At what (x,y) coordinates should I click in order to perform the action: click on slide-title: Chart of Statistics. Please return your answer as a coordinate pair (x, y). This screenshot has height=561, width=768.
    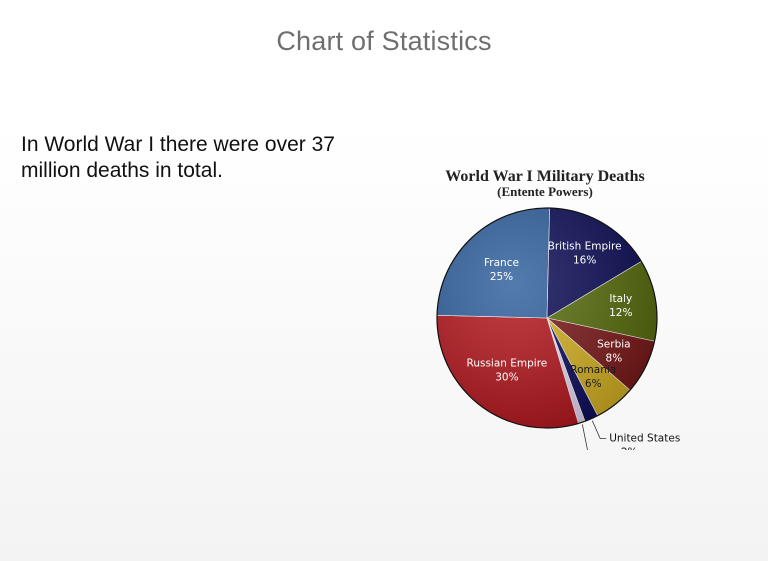
    Looking at the image, I should click on (384, 41).